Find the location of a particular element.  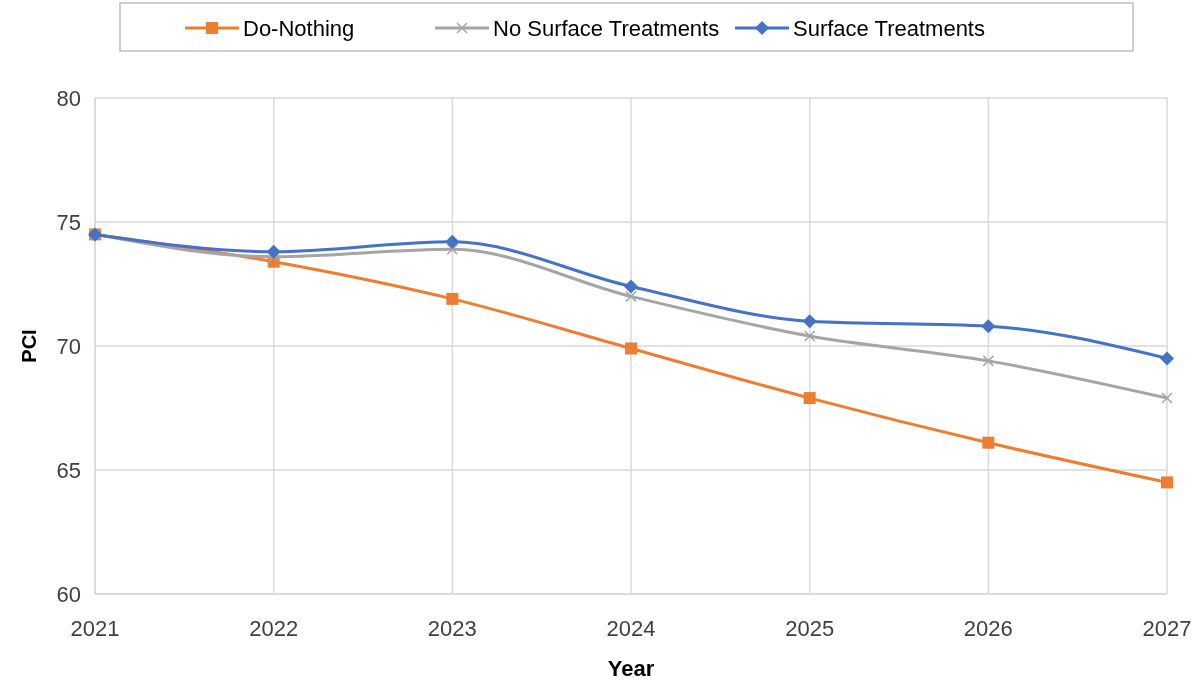

x-tick-label: 2026 is located at coordinates (988, 628).